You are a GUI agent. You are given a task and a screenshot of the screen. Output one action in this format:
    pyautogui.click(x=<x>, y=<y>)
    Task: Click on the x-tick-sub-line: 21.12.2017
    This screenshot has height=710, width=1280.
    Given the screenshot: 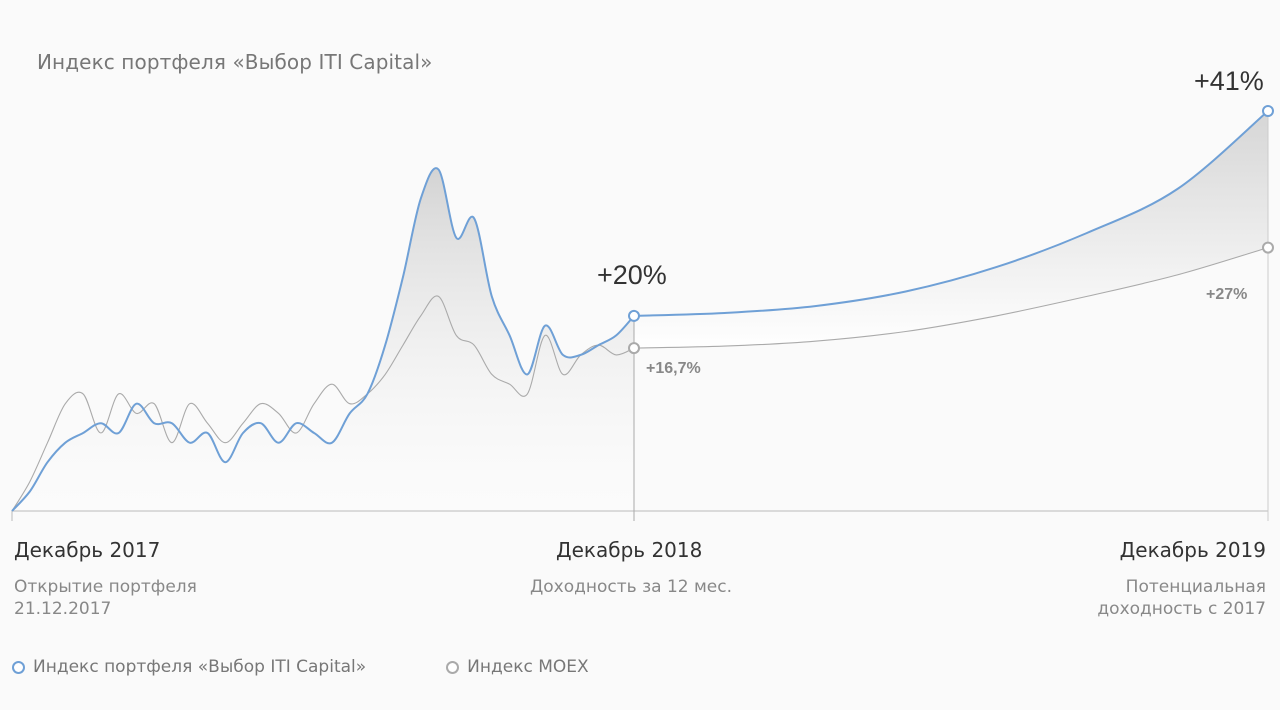 What is the action you would take?
    pyautogui.click(x=63, y=609)
    